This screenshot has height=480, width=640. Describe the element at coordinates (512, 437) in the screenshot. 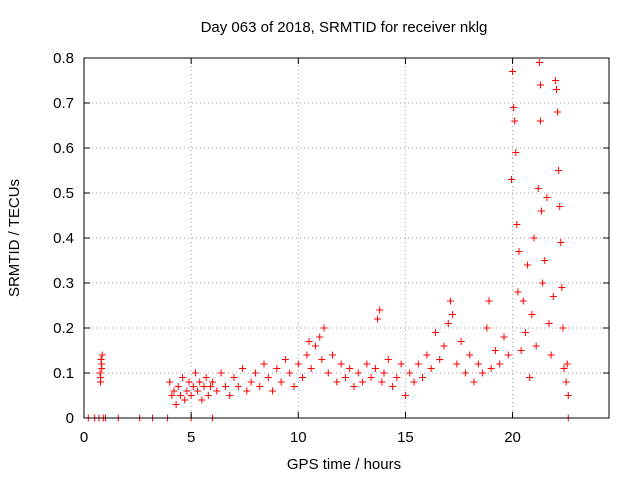

I see `x-tick-label: 20` at that location.